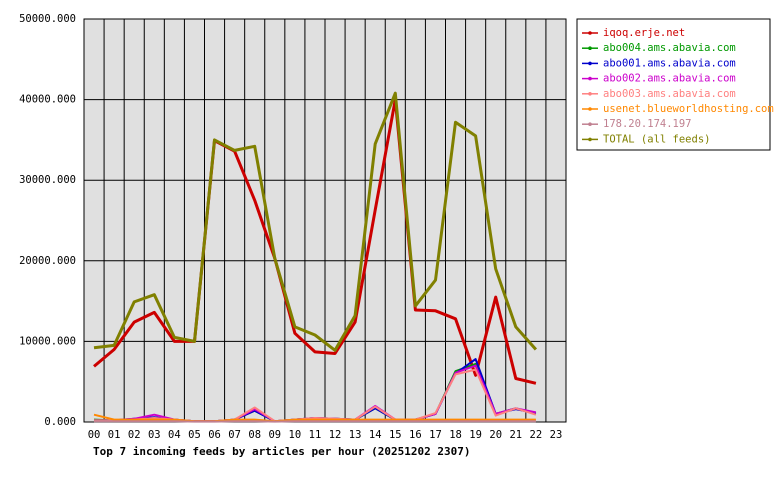 The width and height of the screenshot is (780, 480). Describe the element at coordinates (134, 435) in the screenshot. I see `x-tick-label: 02` at that location.